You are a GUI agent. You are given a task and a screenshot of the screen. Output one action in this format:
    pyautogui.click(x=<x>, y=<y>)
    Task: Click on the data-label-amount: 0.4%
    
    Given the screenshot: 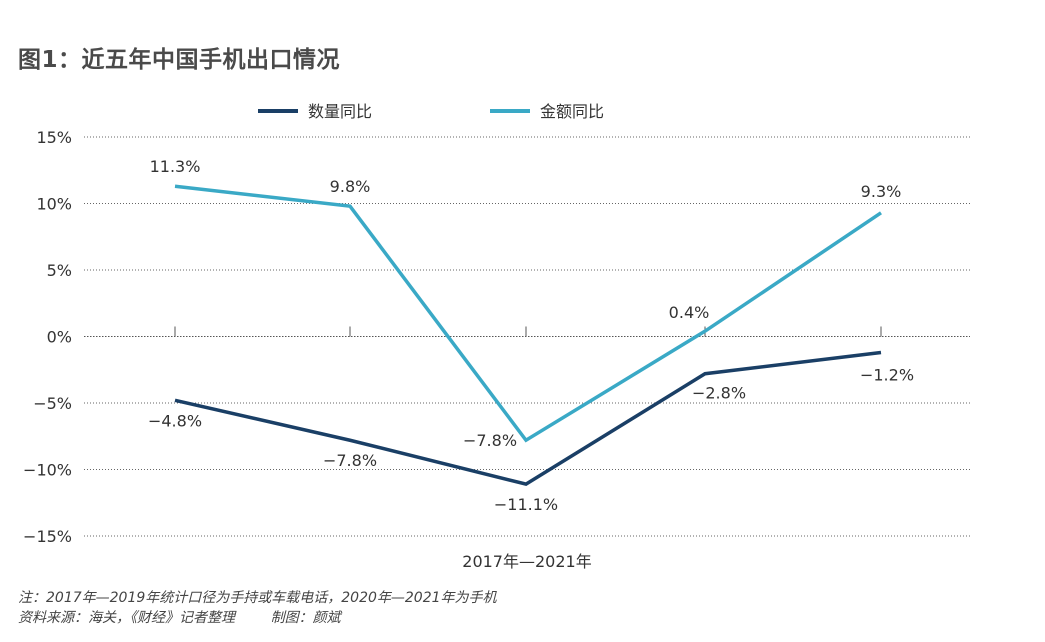 What is the action you would take?
    pyautogui.click(x=689, y=312)
    